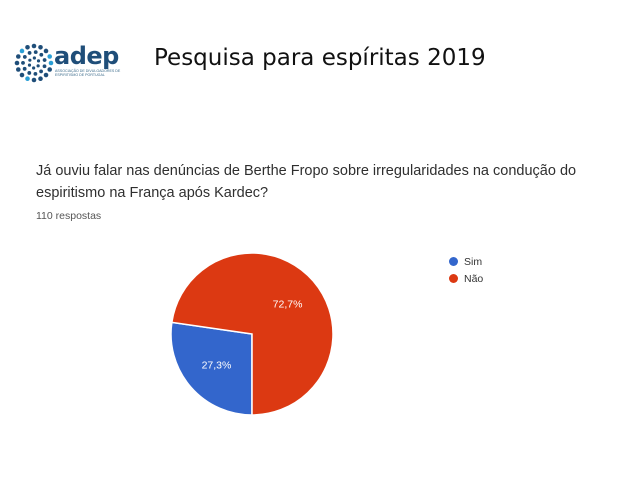  I want to click on pie-slice-não, so click(252, 334).